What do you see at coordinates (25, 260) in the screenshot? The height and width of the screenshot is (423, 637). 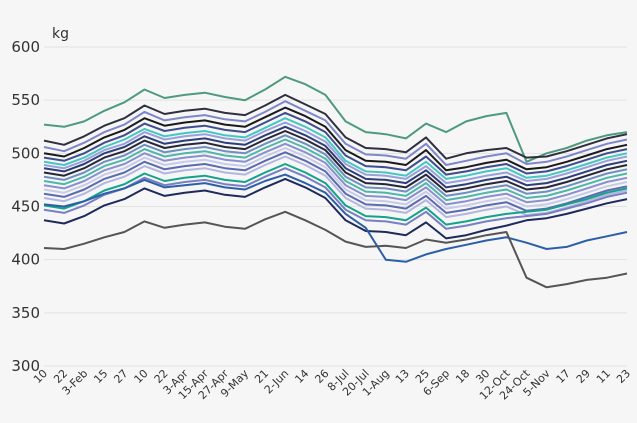 I see `y-tick-label: 400` at bounding box center [25, 260].